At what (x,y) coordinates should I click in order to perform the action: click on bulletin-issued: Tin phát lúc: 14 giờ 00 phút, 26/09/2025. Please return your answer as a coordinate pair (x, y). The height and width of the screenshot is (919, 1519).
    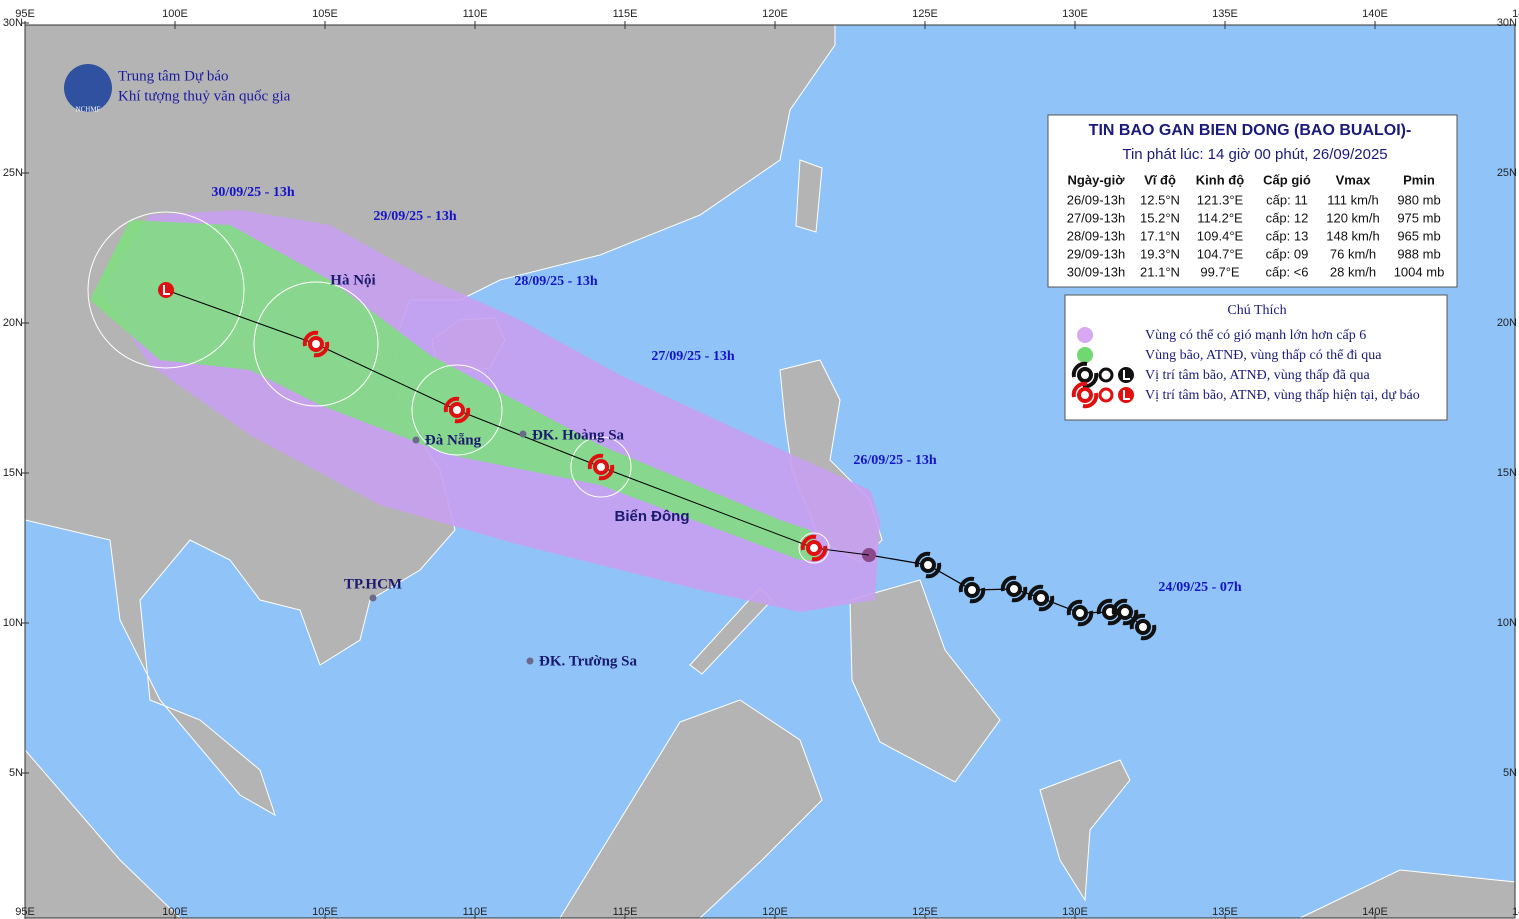
    Looking at the image, I should click on (1254, 154).